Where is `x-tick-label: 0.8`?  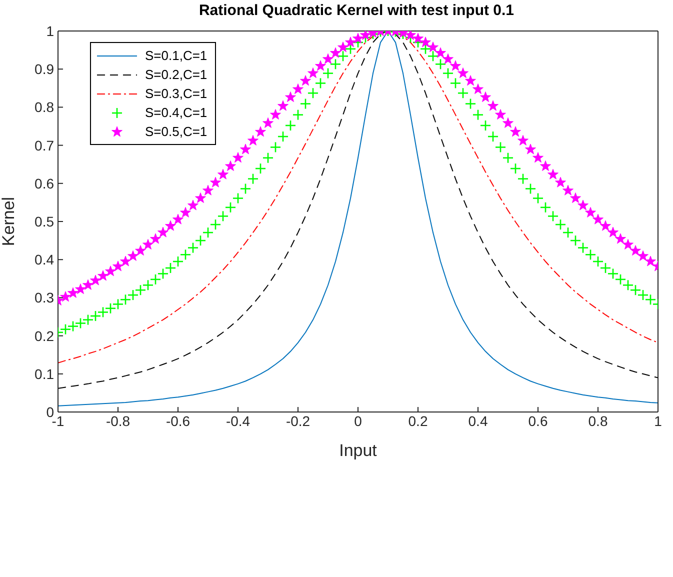
x-tick-label: 0.8 is located at coordinates (598, 420).